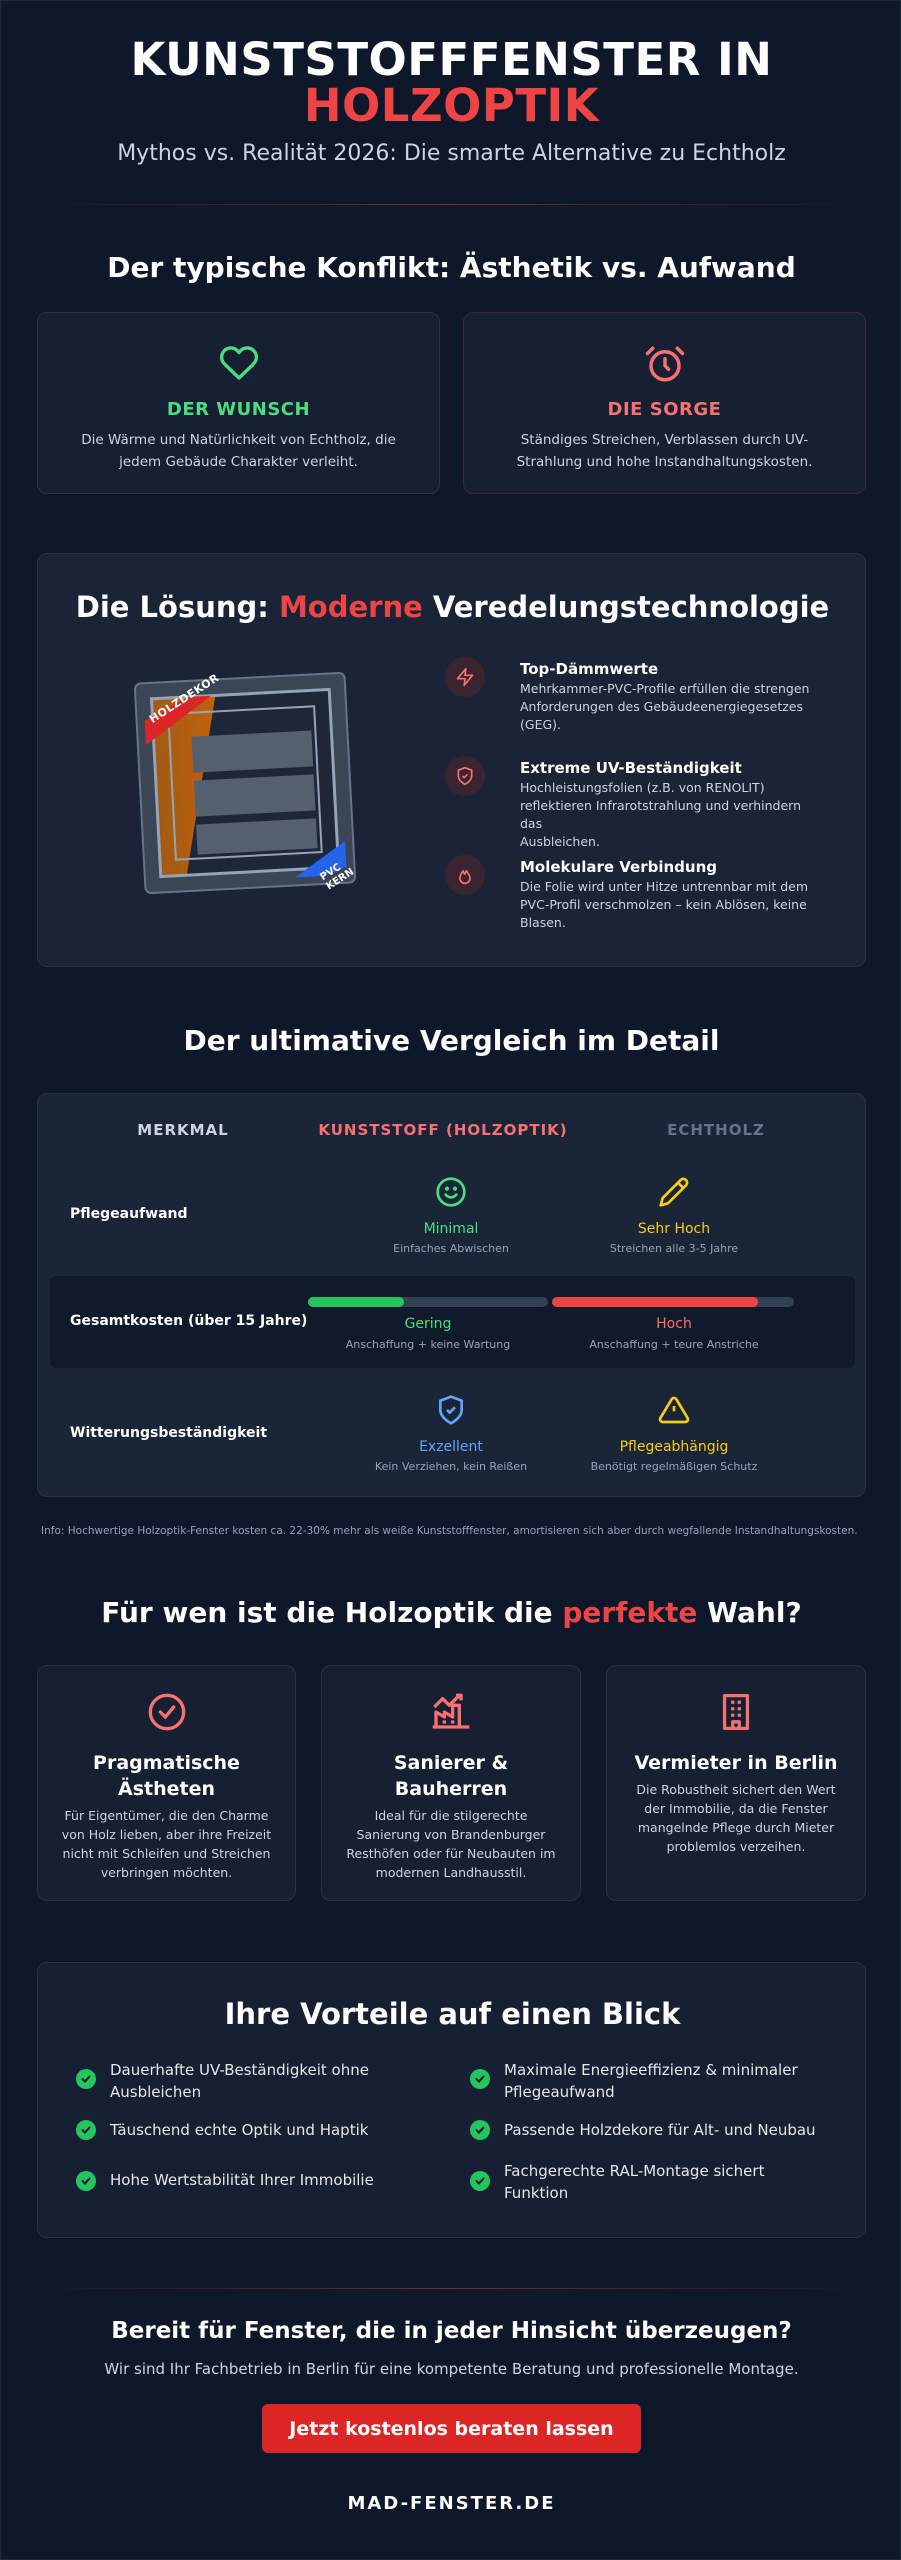 This screenshot has width=901, height=2560. I want to click on flame-icon, so click(465, 875).